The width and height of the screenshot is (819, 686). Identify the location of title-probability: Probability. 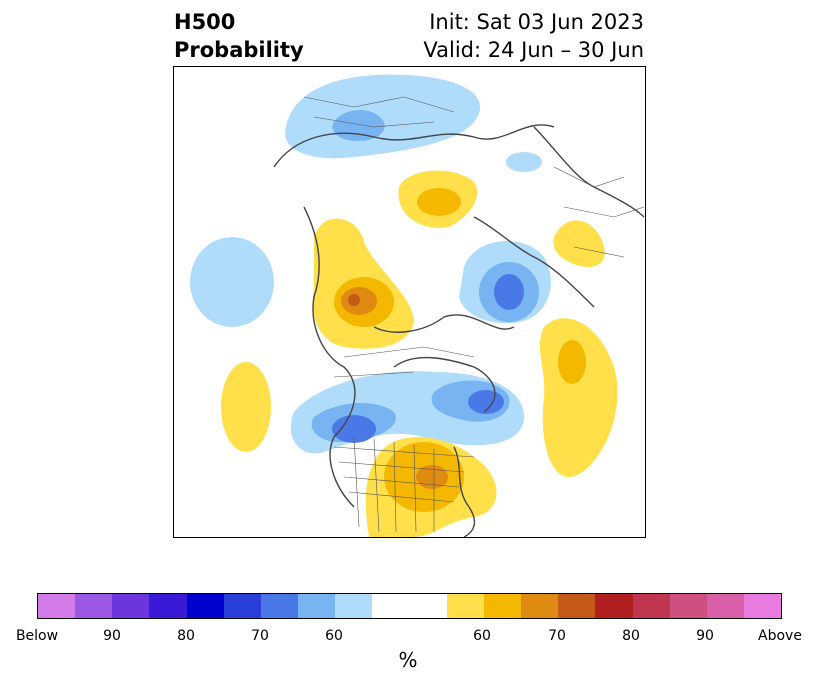
(239, 50).